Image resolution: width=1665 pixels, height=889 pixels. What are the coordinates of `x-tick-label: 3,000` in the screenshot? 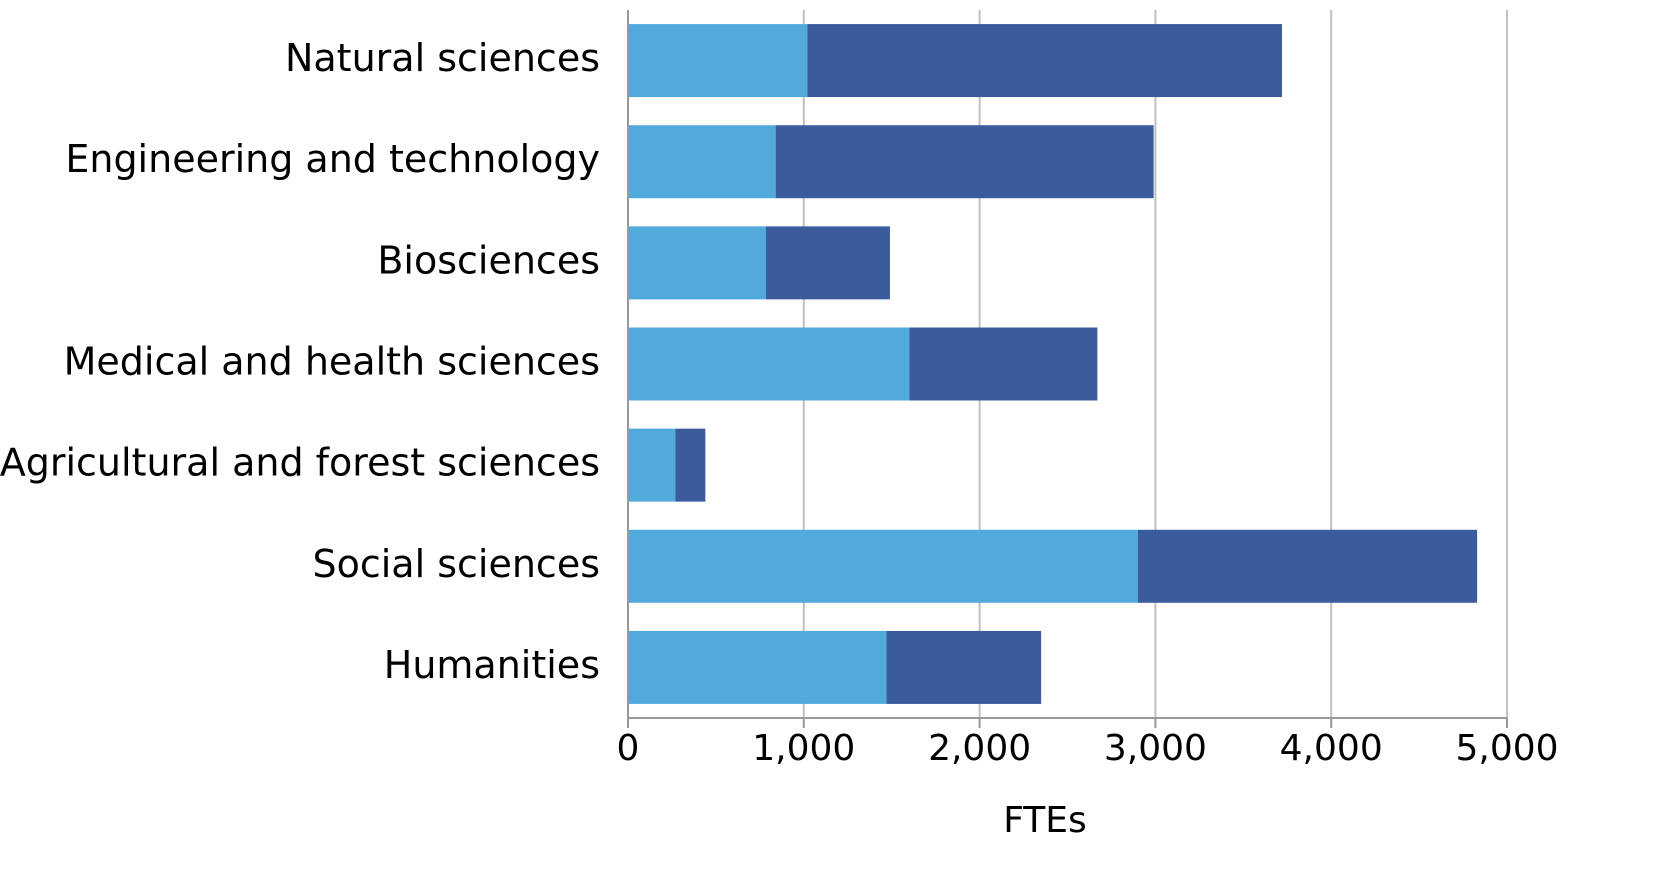 It's located at (1155, 748).